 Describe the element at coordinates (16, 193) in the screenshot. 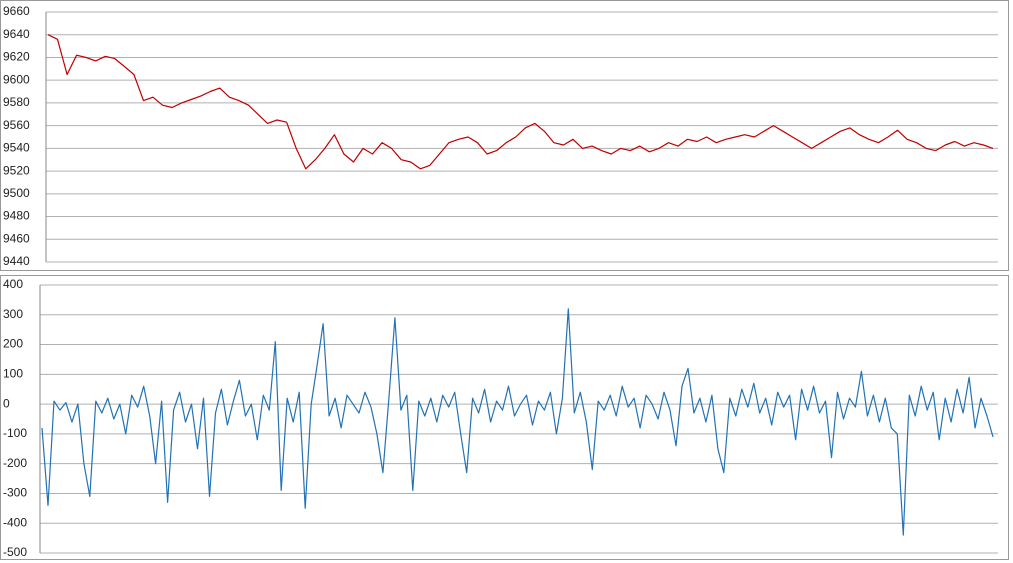

I see `y-tick-label: 9500` at that location.